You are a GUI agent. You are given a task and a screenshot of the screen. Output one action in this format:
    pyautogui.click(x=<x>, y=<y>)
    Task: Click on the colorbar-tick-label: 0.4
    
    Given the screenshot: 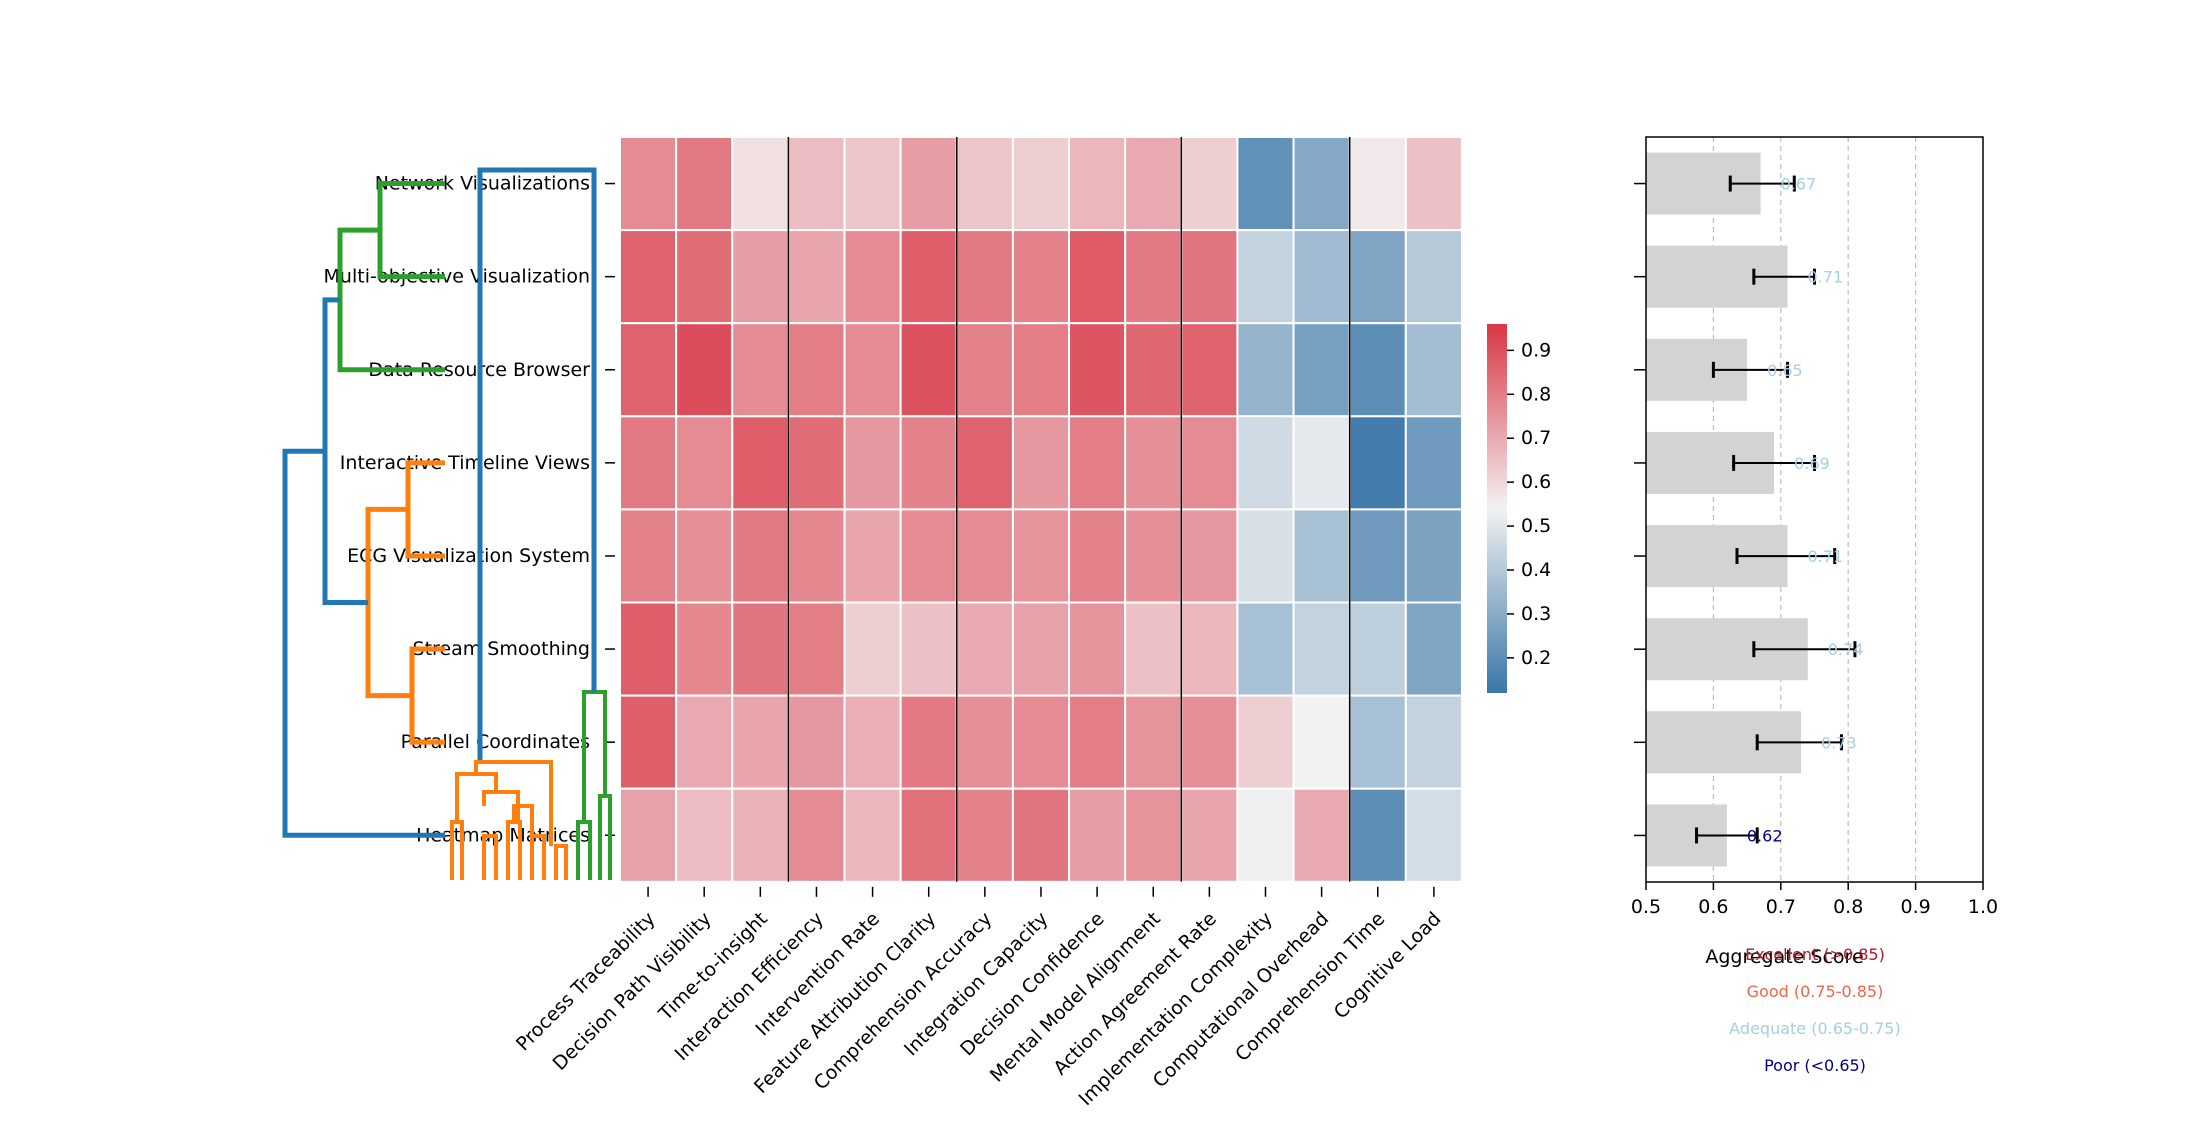 What is the action you would take?
    pyautogui.click(x=1536, y=570)
    